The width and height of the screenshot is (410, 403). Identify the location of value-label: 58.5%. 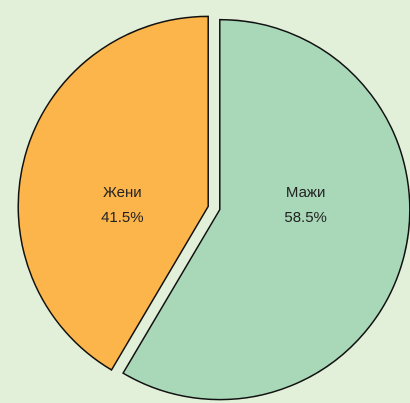
(305, 217).